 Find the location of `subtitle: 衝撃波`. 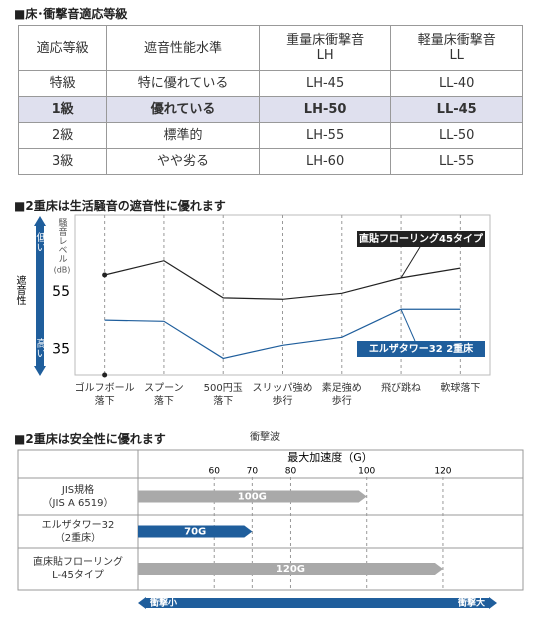

subtitle: 衝撃波 is located at coordinates (265, 437).